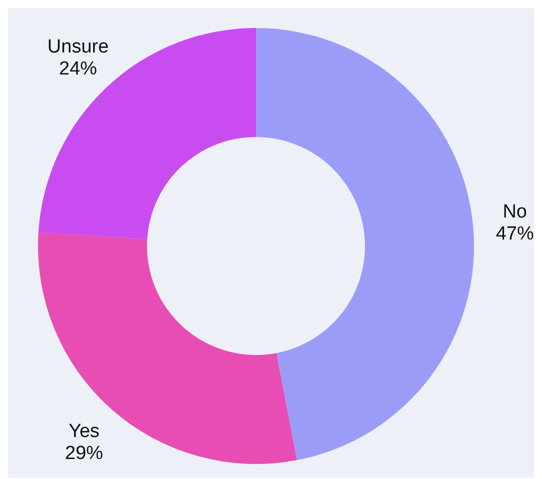 Image resolution: width=542 pixels, height=479 pixels. I want to click on slice-label: Unsure, so click(78, 47).